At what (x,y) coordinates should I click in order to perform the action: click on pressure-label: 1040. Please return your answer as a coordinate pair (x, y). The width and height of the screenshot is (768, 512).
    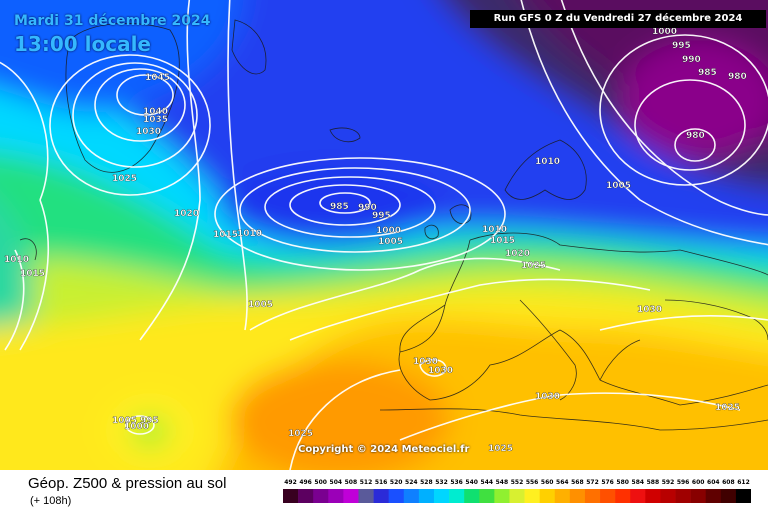
    Looking at the image, I should click on (155, 112).